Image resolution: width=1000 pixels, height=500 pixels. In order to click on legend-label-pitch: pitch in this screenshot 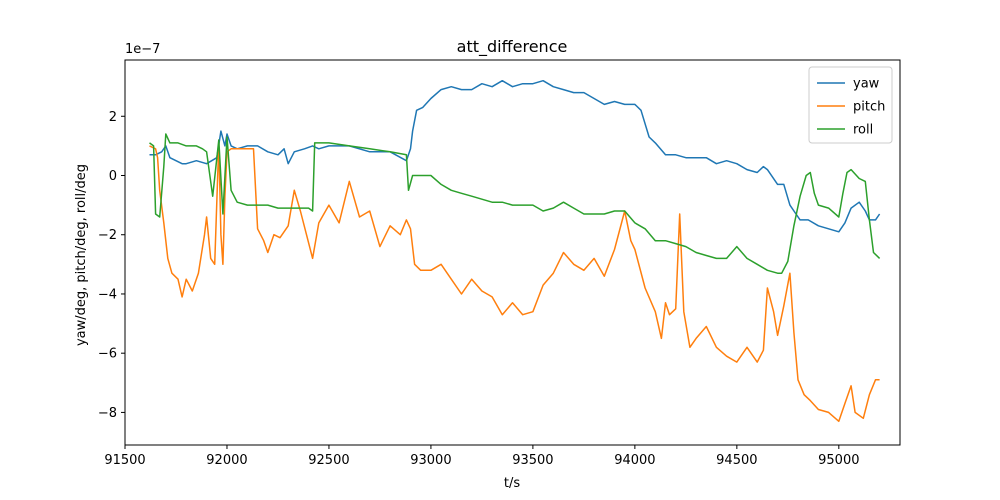, I will do `click(869, 107)`.